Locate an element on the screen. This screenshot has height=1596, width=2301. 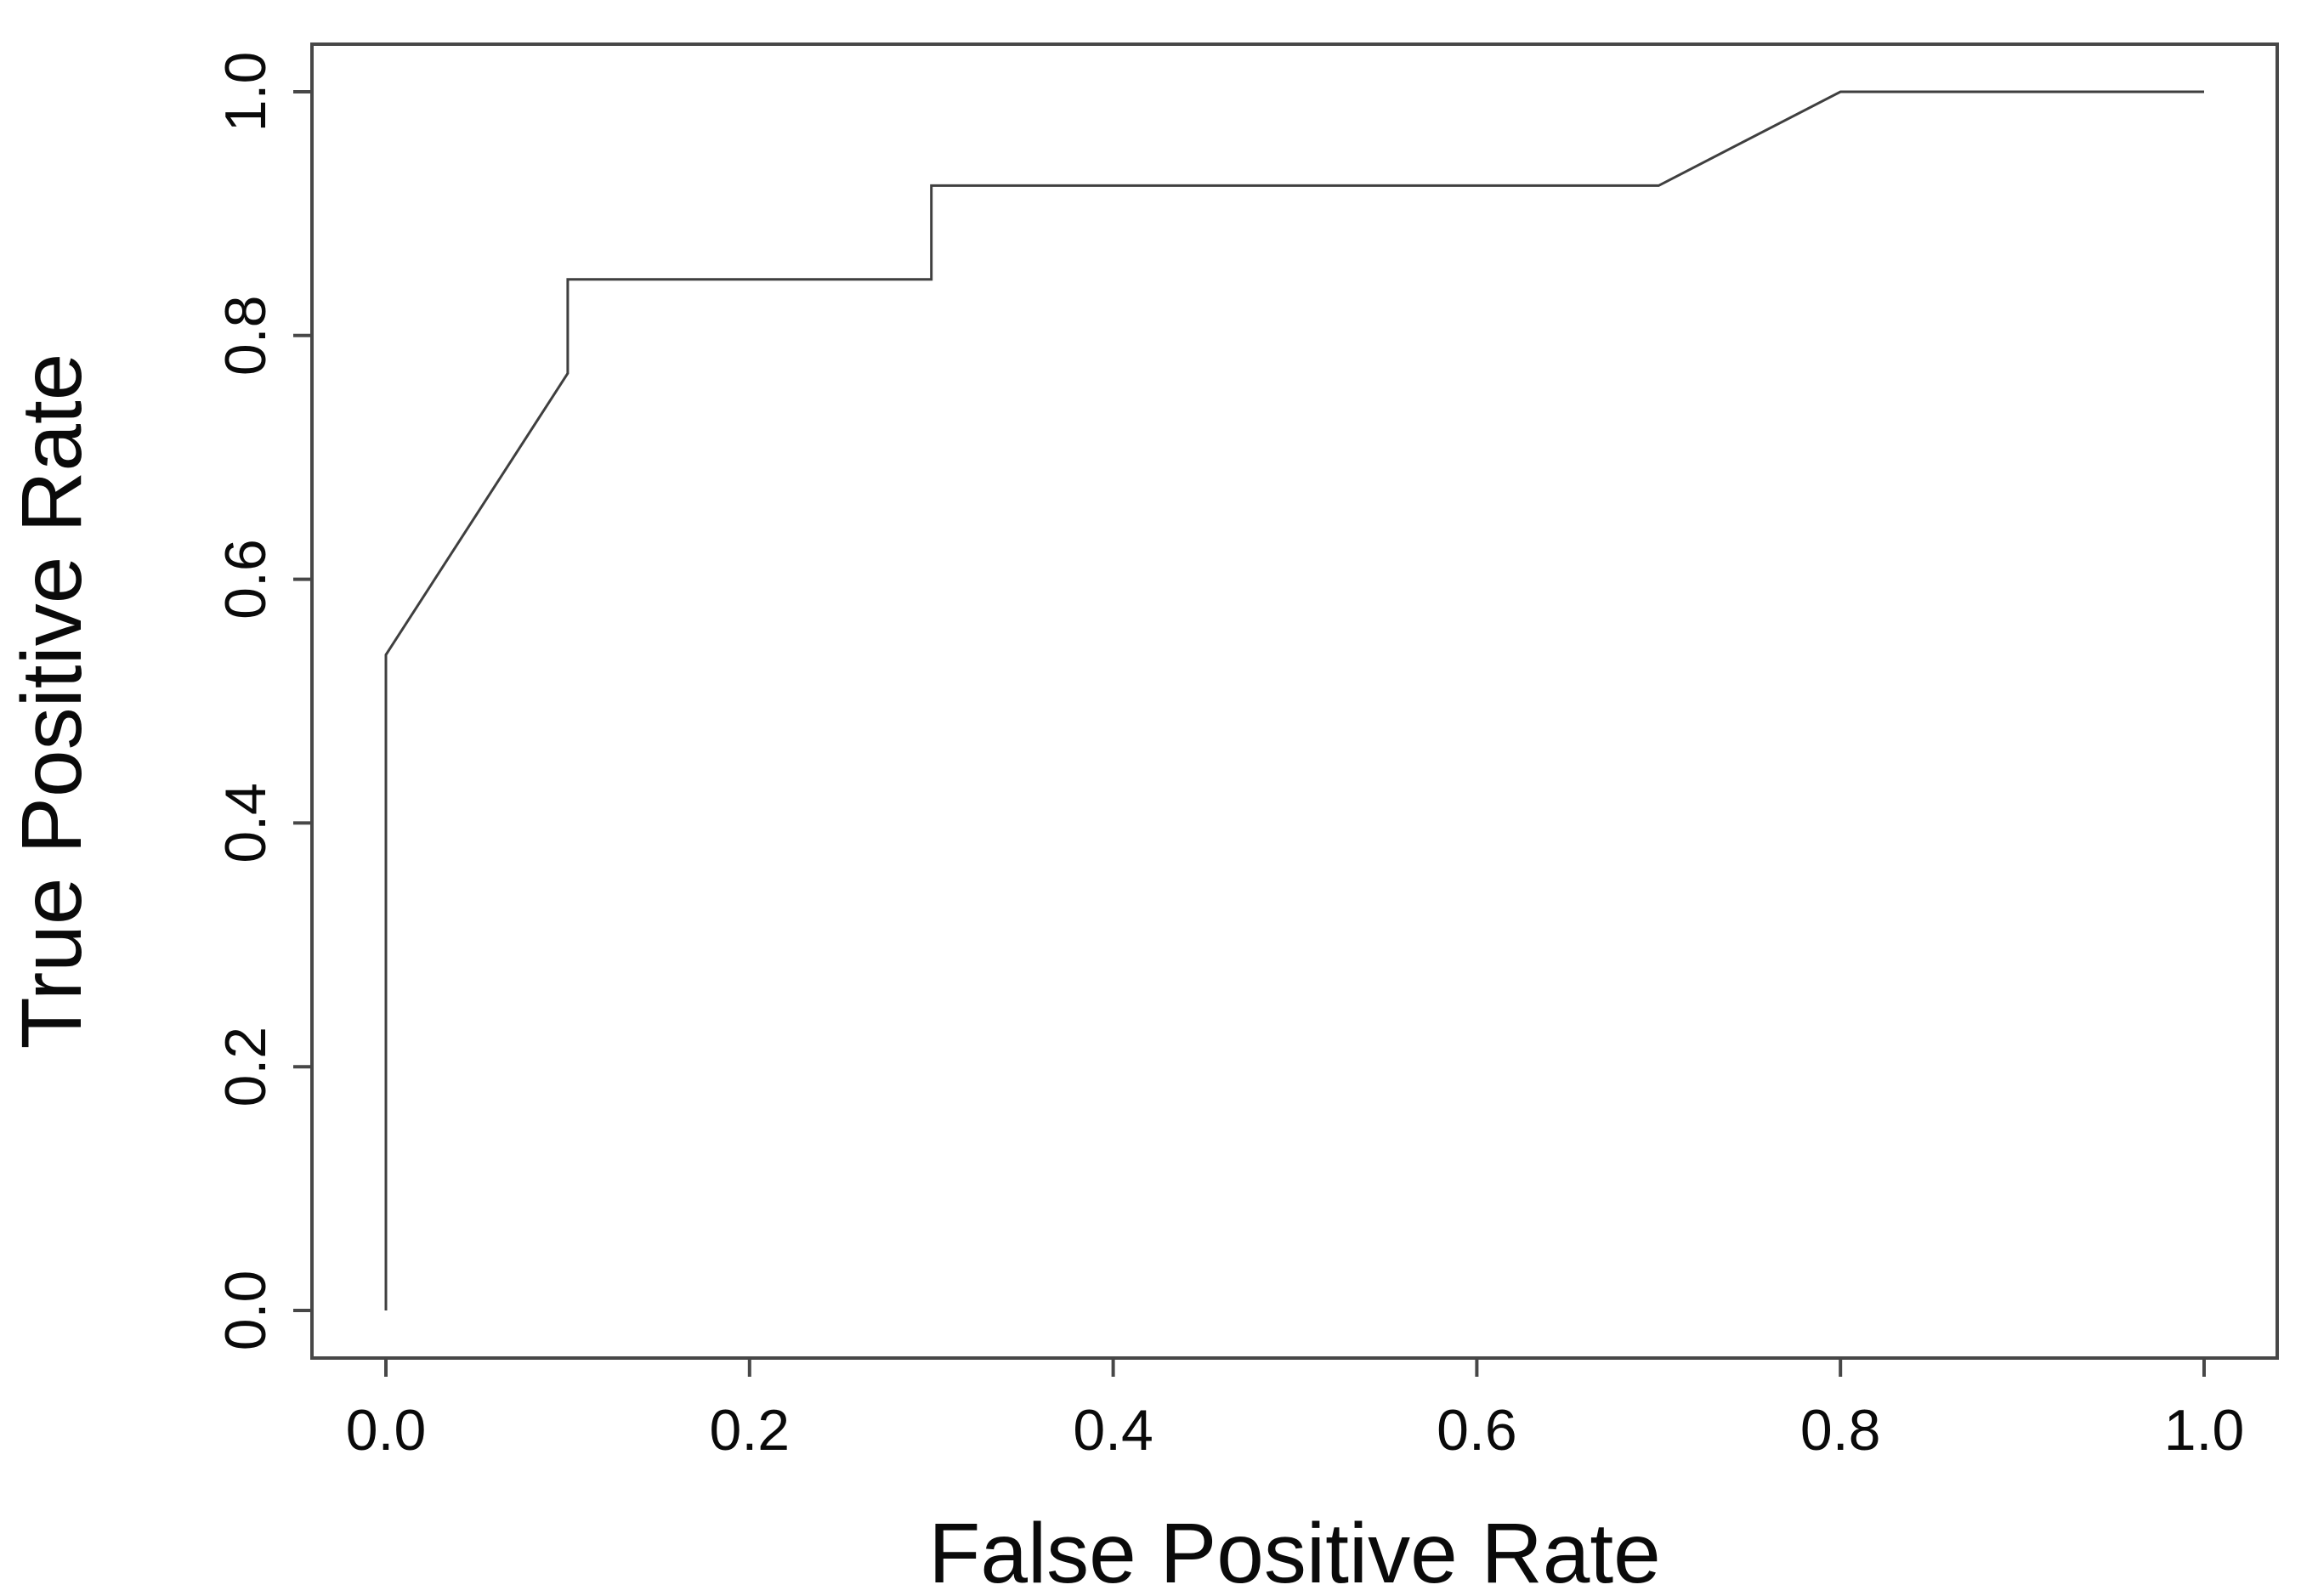
y-tick-label: 0.4 is located at coordinates (245, 823).